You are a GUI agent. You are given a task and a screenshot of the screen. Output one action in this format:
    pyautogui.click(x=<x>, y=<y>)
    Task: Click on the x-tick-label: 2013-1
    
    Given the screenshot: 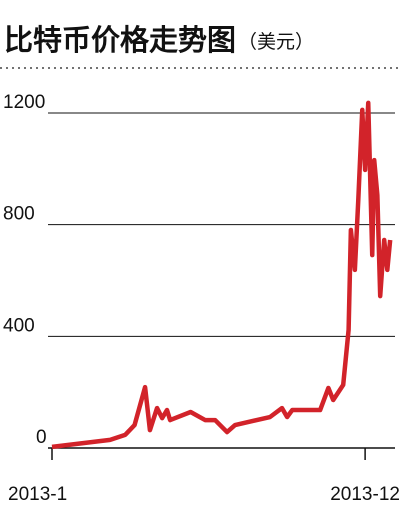 What is the action you would take?
    pyautogui.click(x=37, y=494)
    